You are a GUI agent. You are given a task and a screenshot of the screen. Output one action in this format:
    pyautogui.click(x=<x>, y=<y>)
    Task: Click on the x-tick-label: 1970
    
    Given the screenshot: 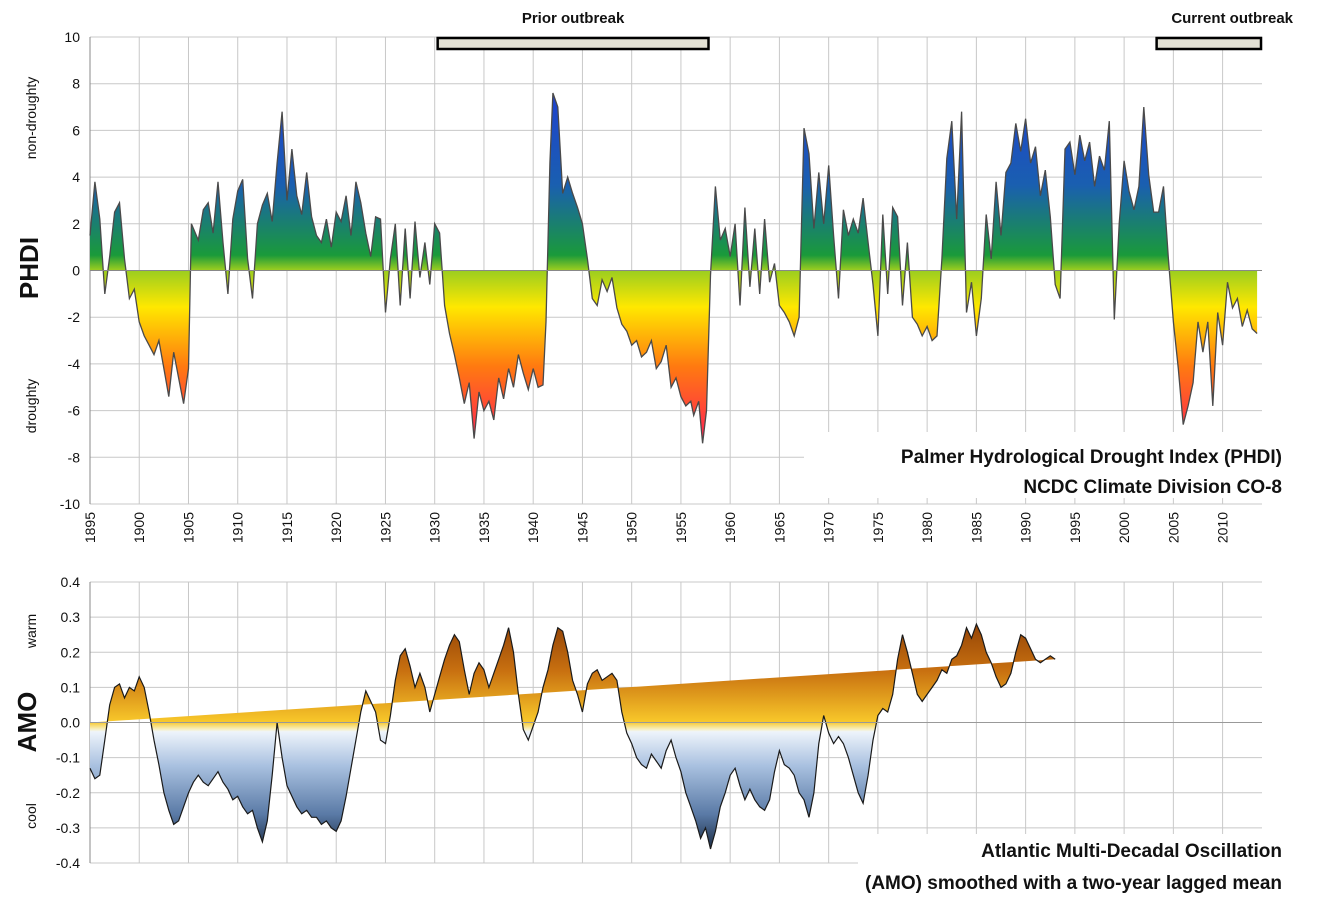 What is the action you would take?
    pyautogui.click(x=829, y=527)
    